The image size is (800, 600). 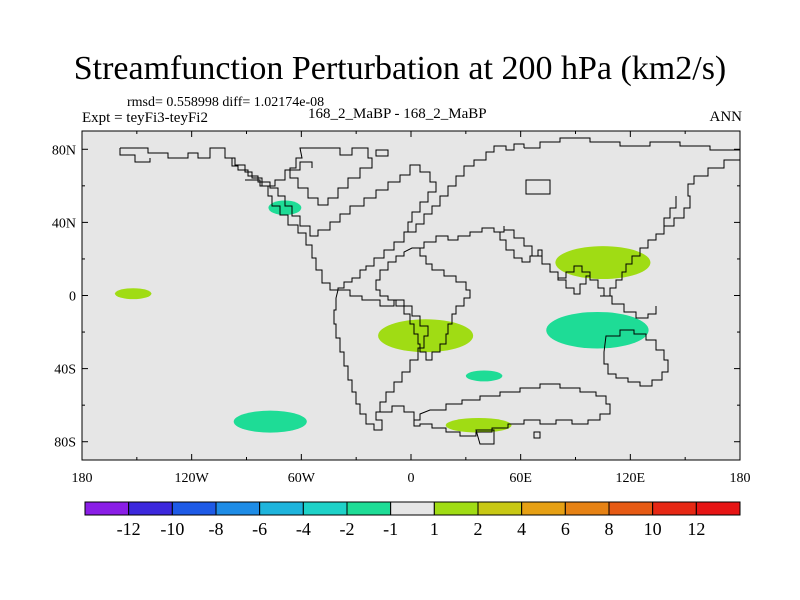 What do you see at coordinates (565, 529) in the screenshot?
I see `colorbar-label: 6` at bounding box center [565, 529].